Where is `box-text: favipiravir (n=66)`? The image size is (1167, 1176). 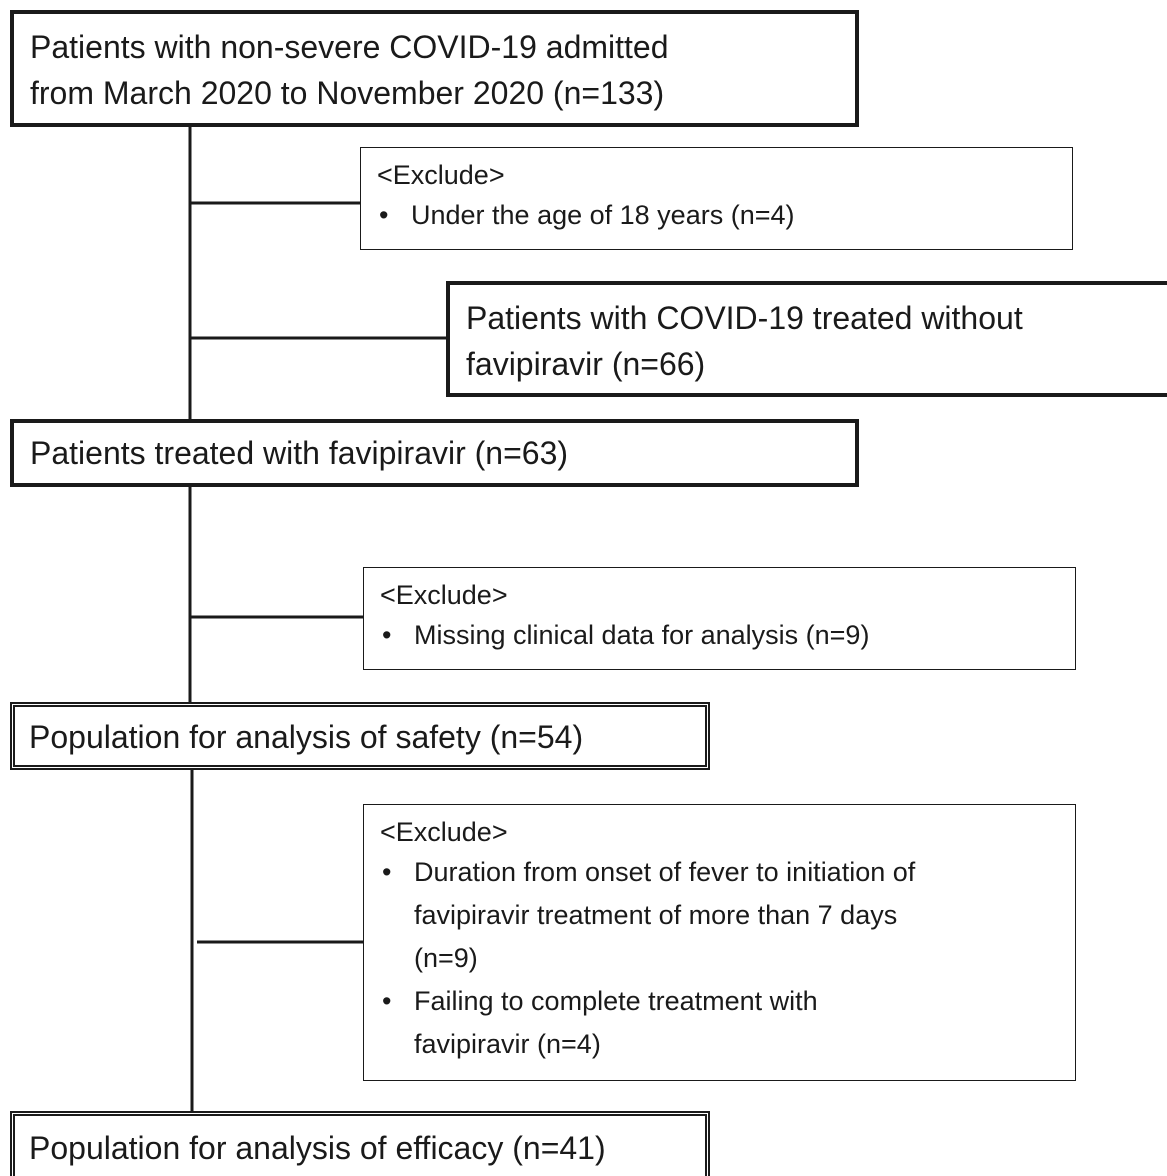
box-text: favipiravir (n=66) is located at coordinates (586, 364).